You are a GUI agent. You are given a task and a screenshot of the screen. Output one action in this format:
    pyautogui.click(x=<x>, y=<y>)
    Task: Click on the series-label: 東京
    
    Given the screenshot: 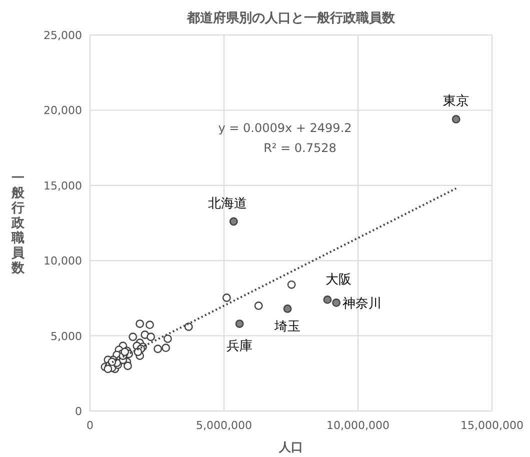 What is the action you would take?
    pyautogui.click(x=456, y=102)
    